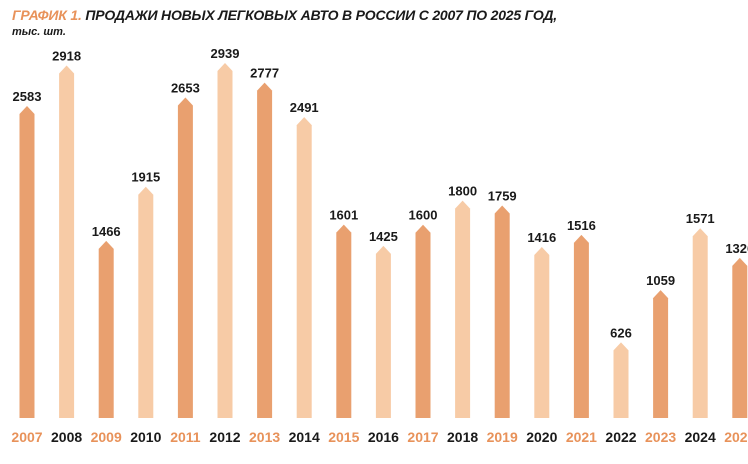 The height and width of the screenshot is (464, 748). Describe the element at coordinates (26, 437) in the screenshot. I see `x-tick-2007: 2007` at that location.